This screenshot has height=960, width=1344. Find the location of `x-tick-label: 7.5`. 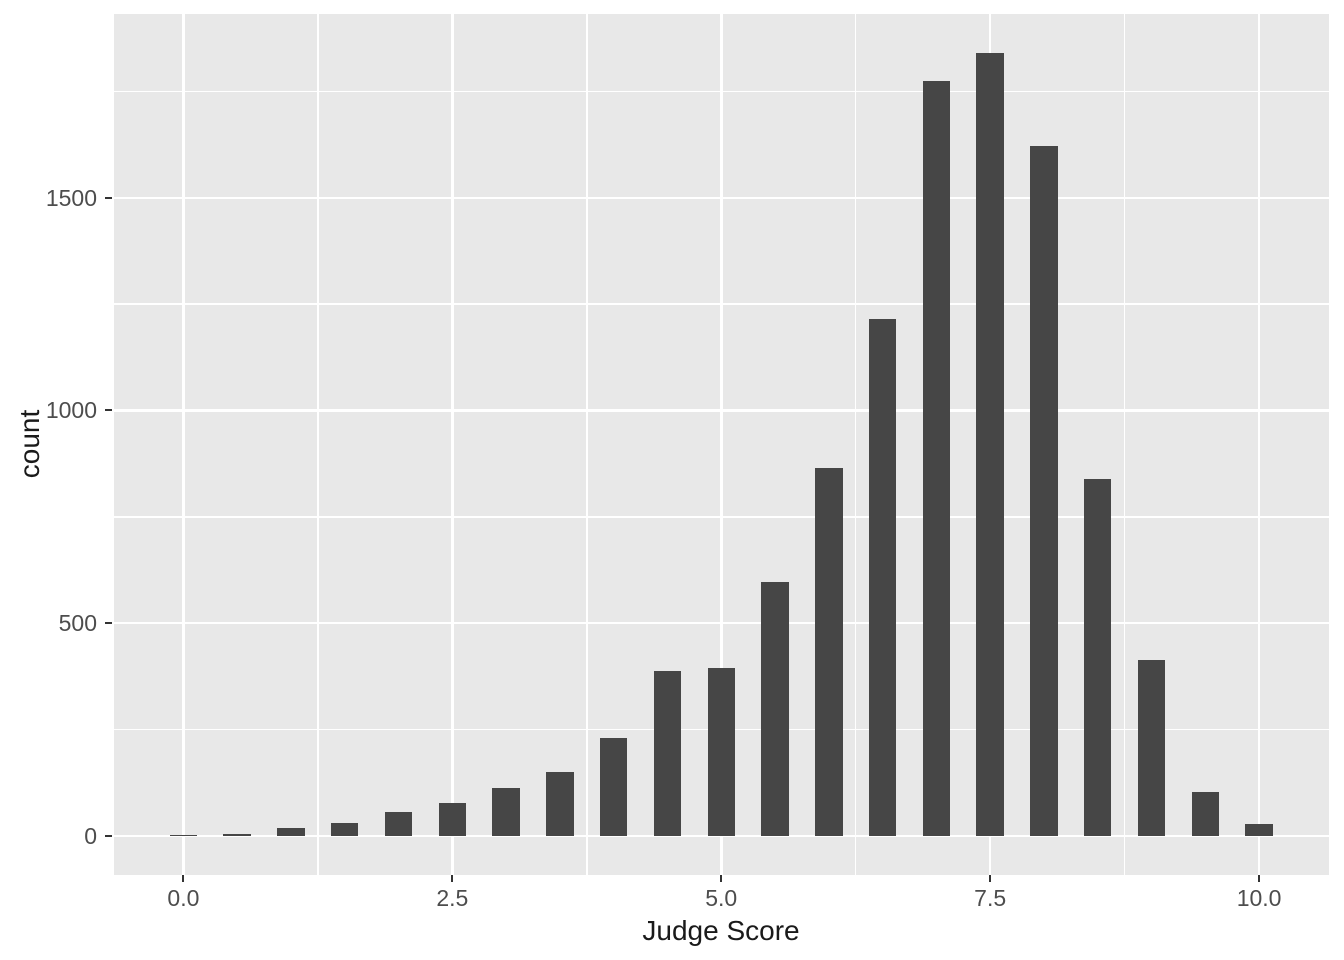

x-tick-label: 7.5 is located at coordinates (990, 898).